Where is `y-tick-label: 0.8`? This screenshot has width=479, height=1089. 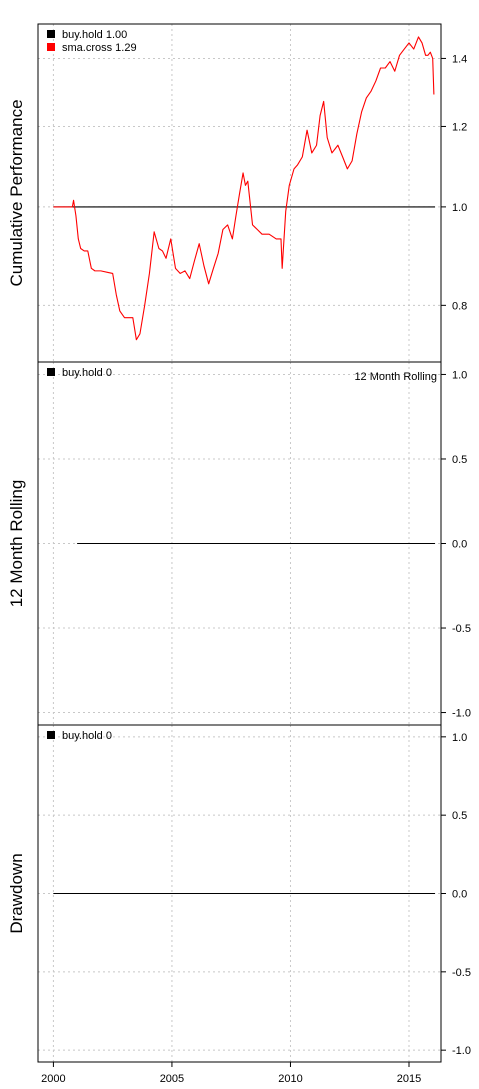 y-tick-label: 0.8 is located at coordinates (459, 306).